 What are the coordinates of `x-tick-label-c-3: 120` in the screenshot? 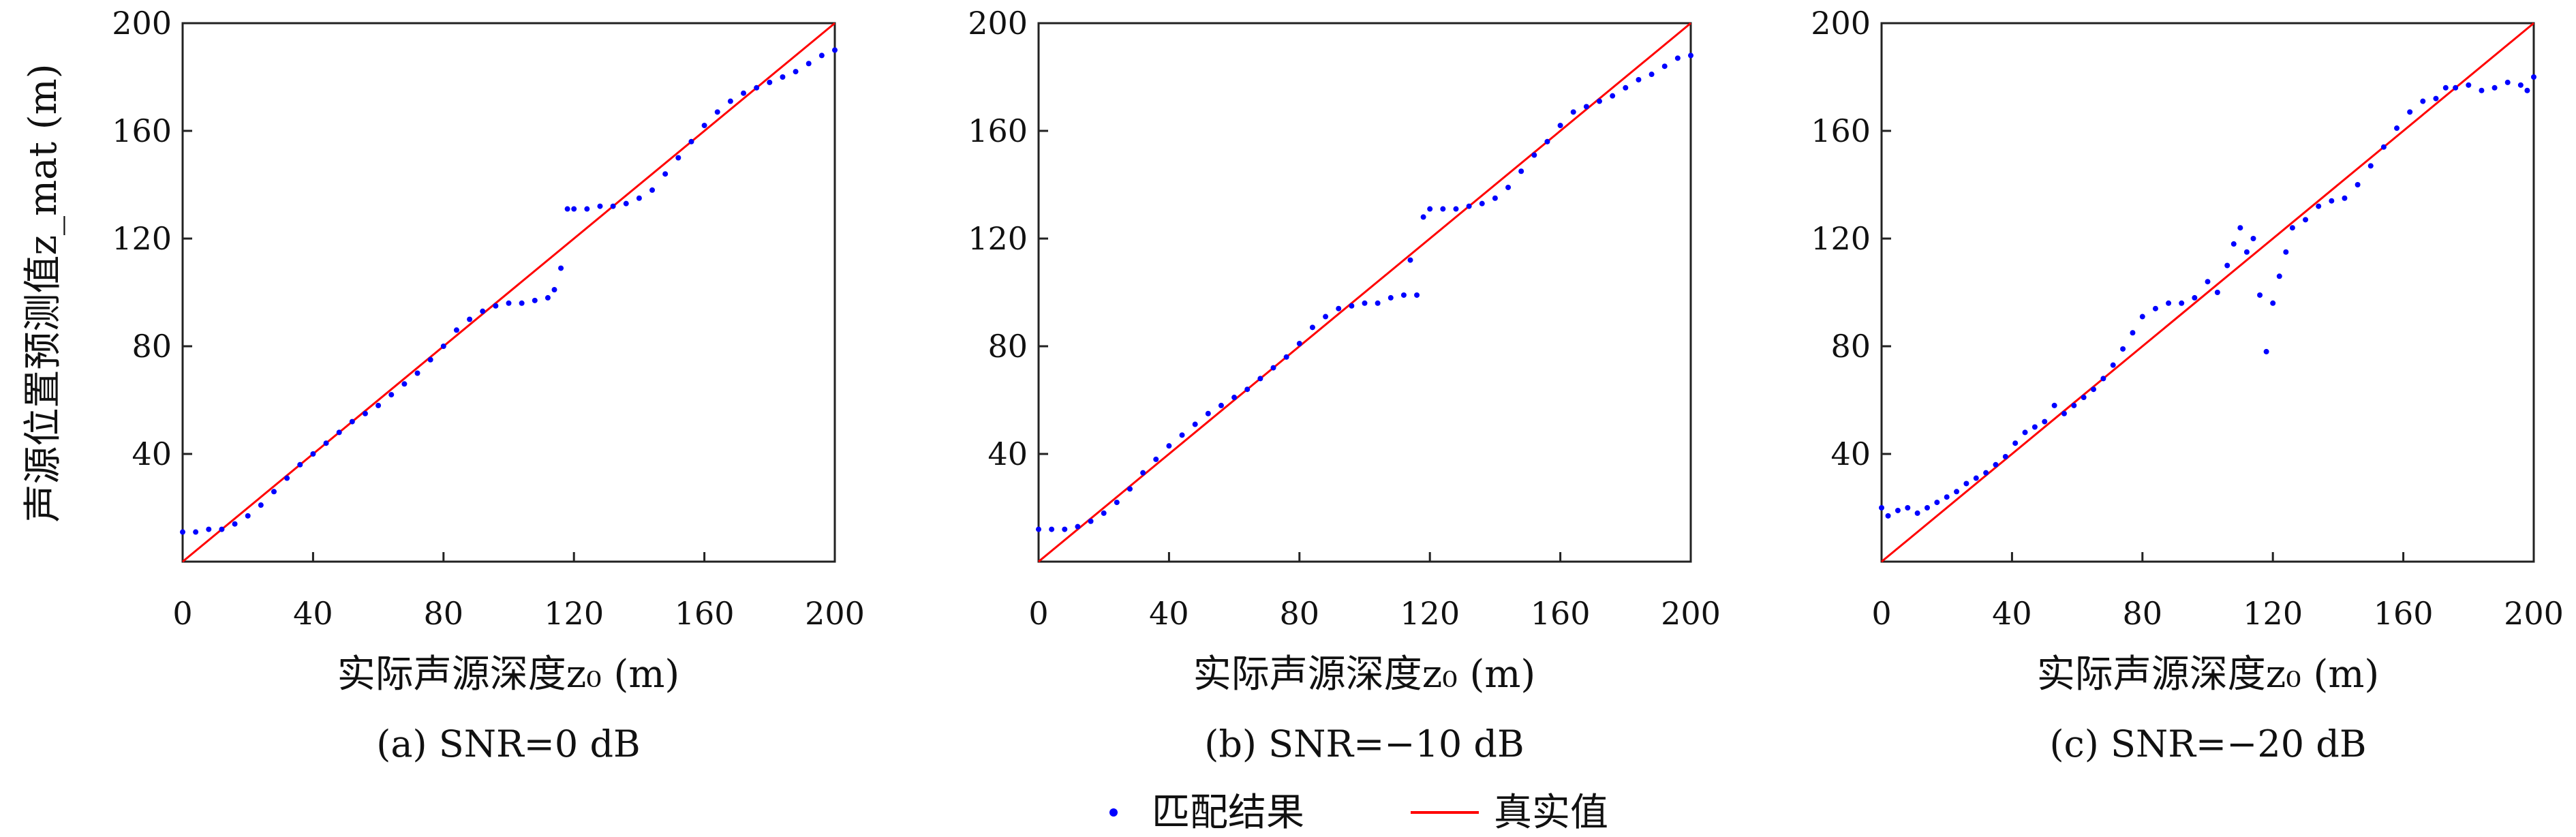 It's located at (2273, 613).